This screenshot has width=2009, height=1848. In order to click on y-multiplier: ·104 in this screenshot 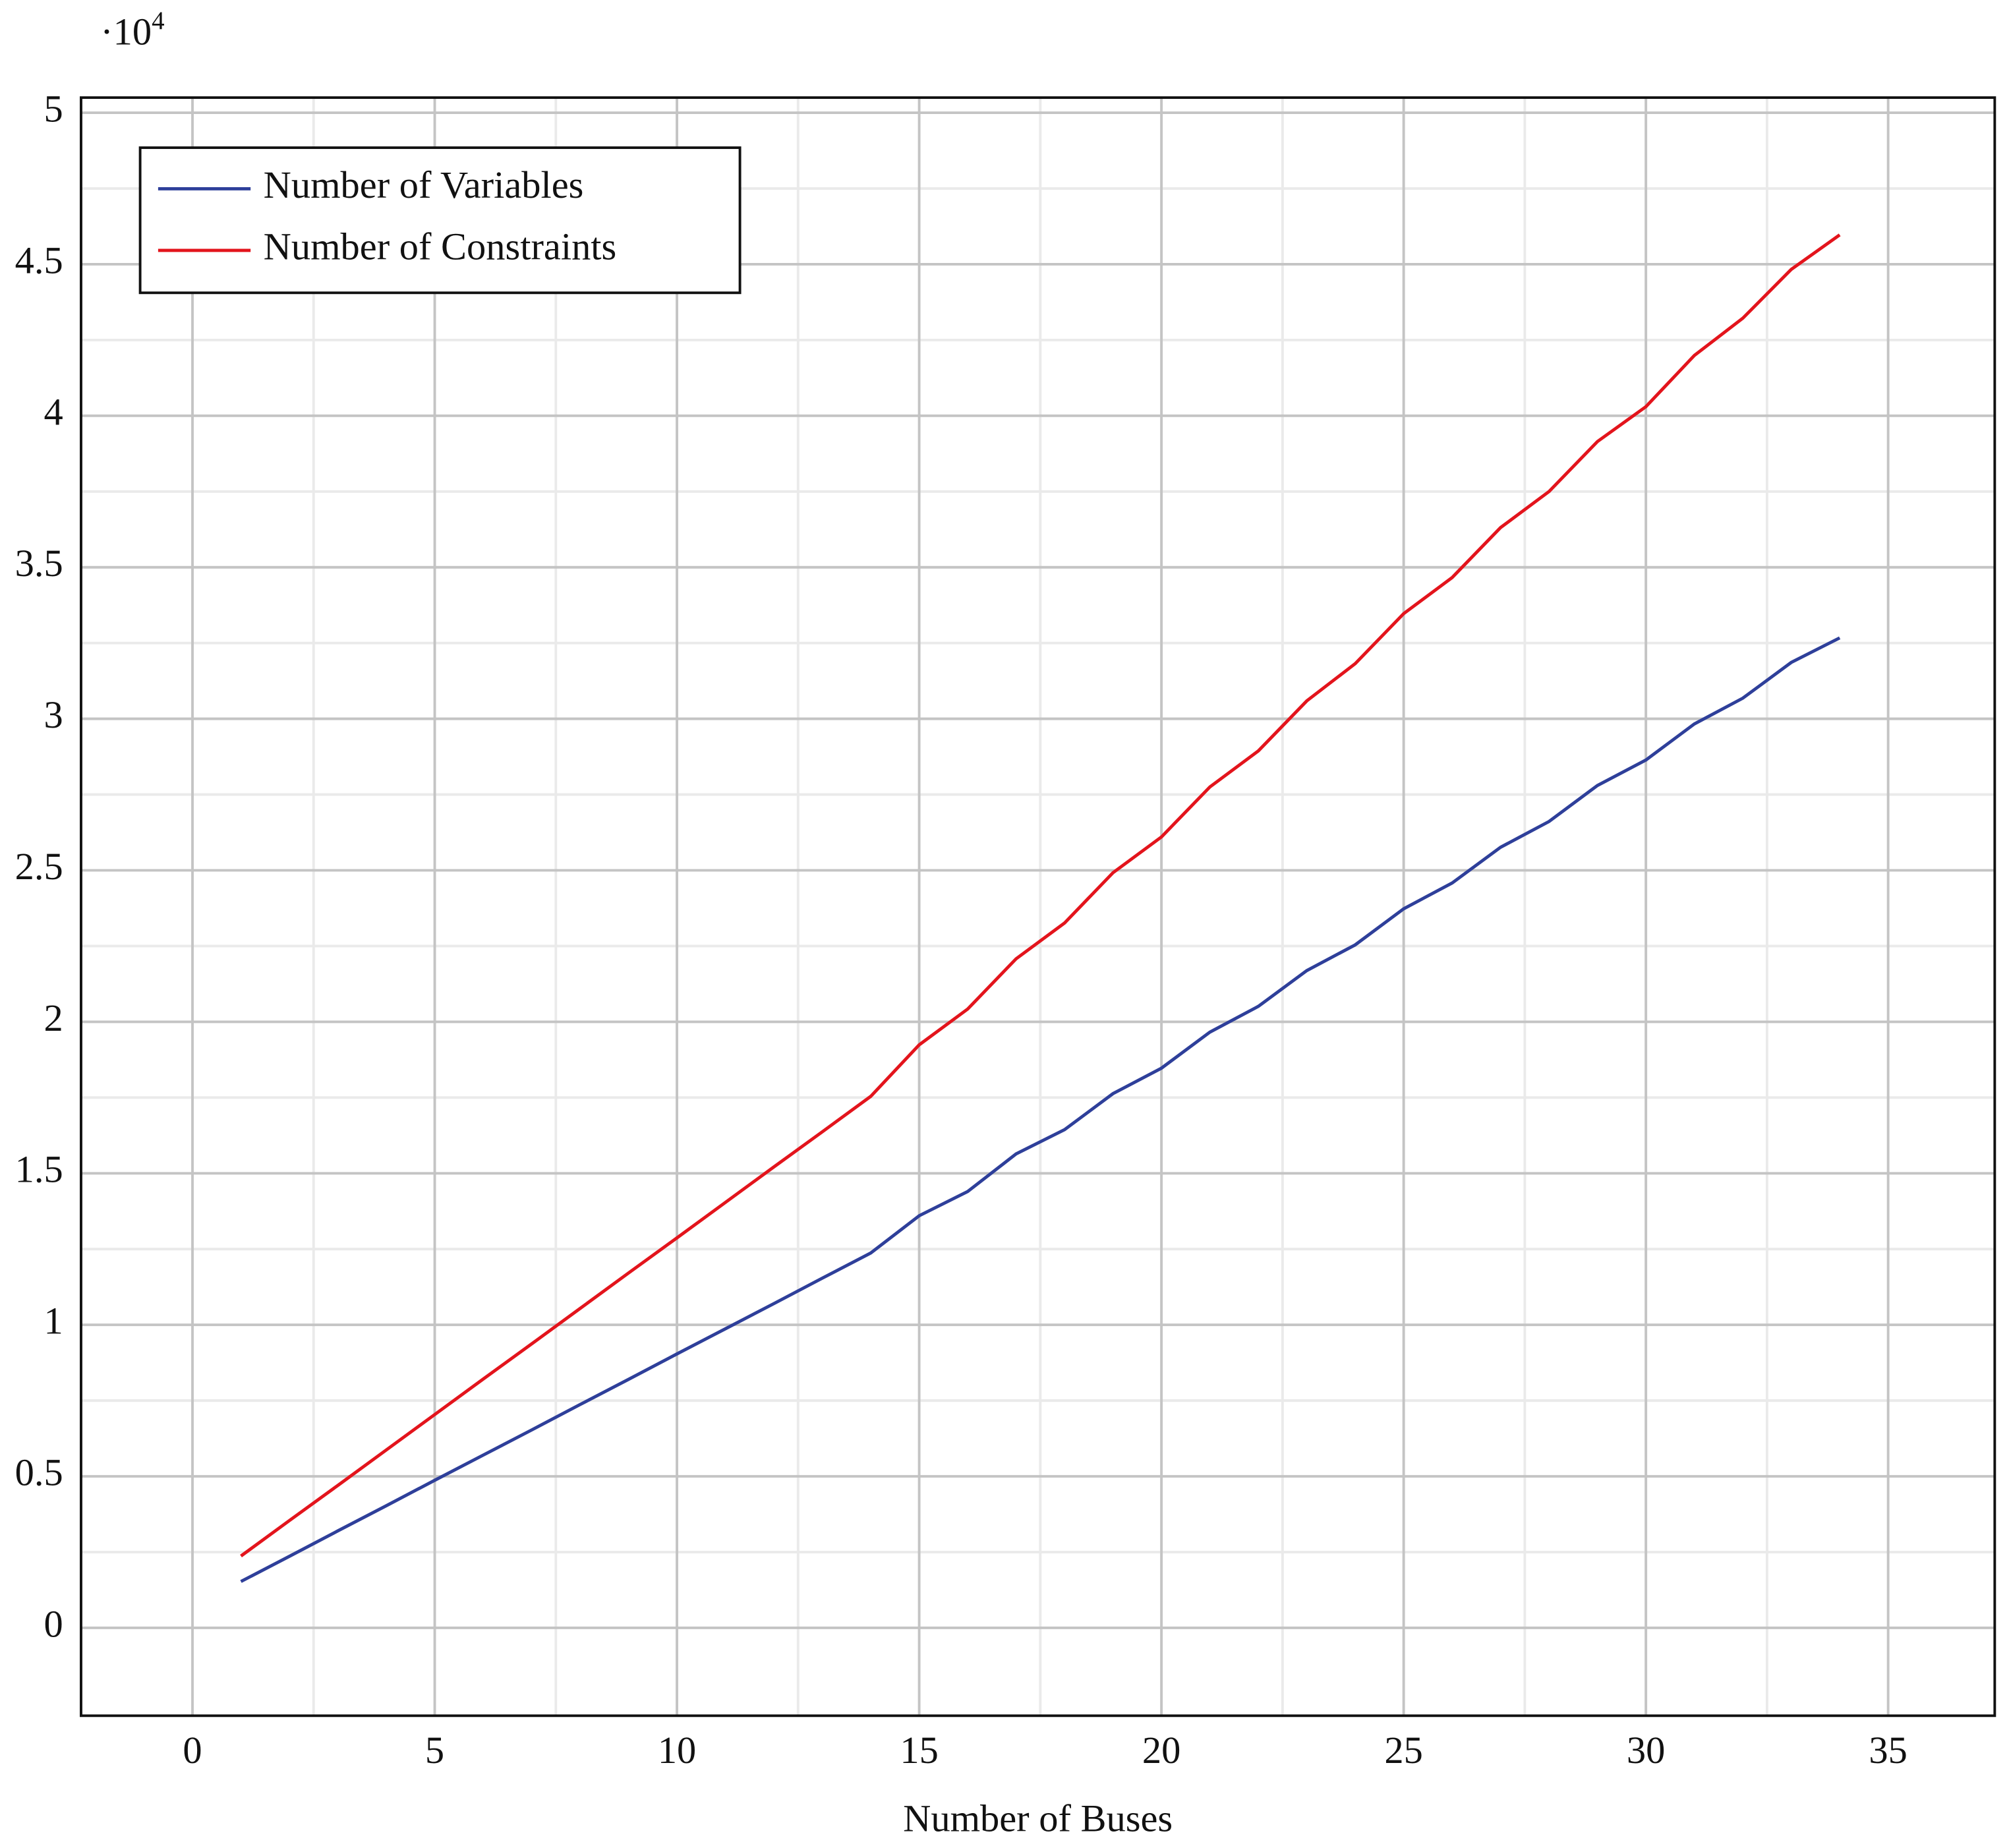, I will do `click(132, 30)`.